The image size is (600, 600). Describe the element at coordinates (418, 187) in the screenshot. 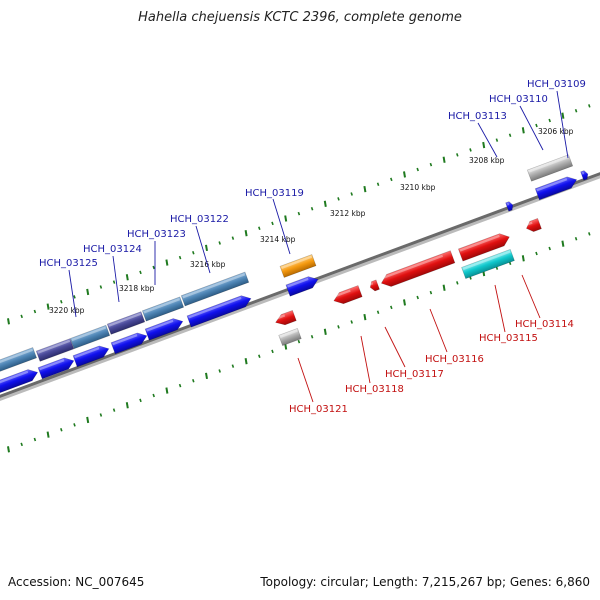

I see `kbp-label: 3210 kbp` at that location.